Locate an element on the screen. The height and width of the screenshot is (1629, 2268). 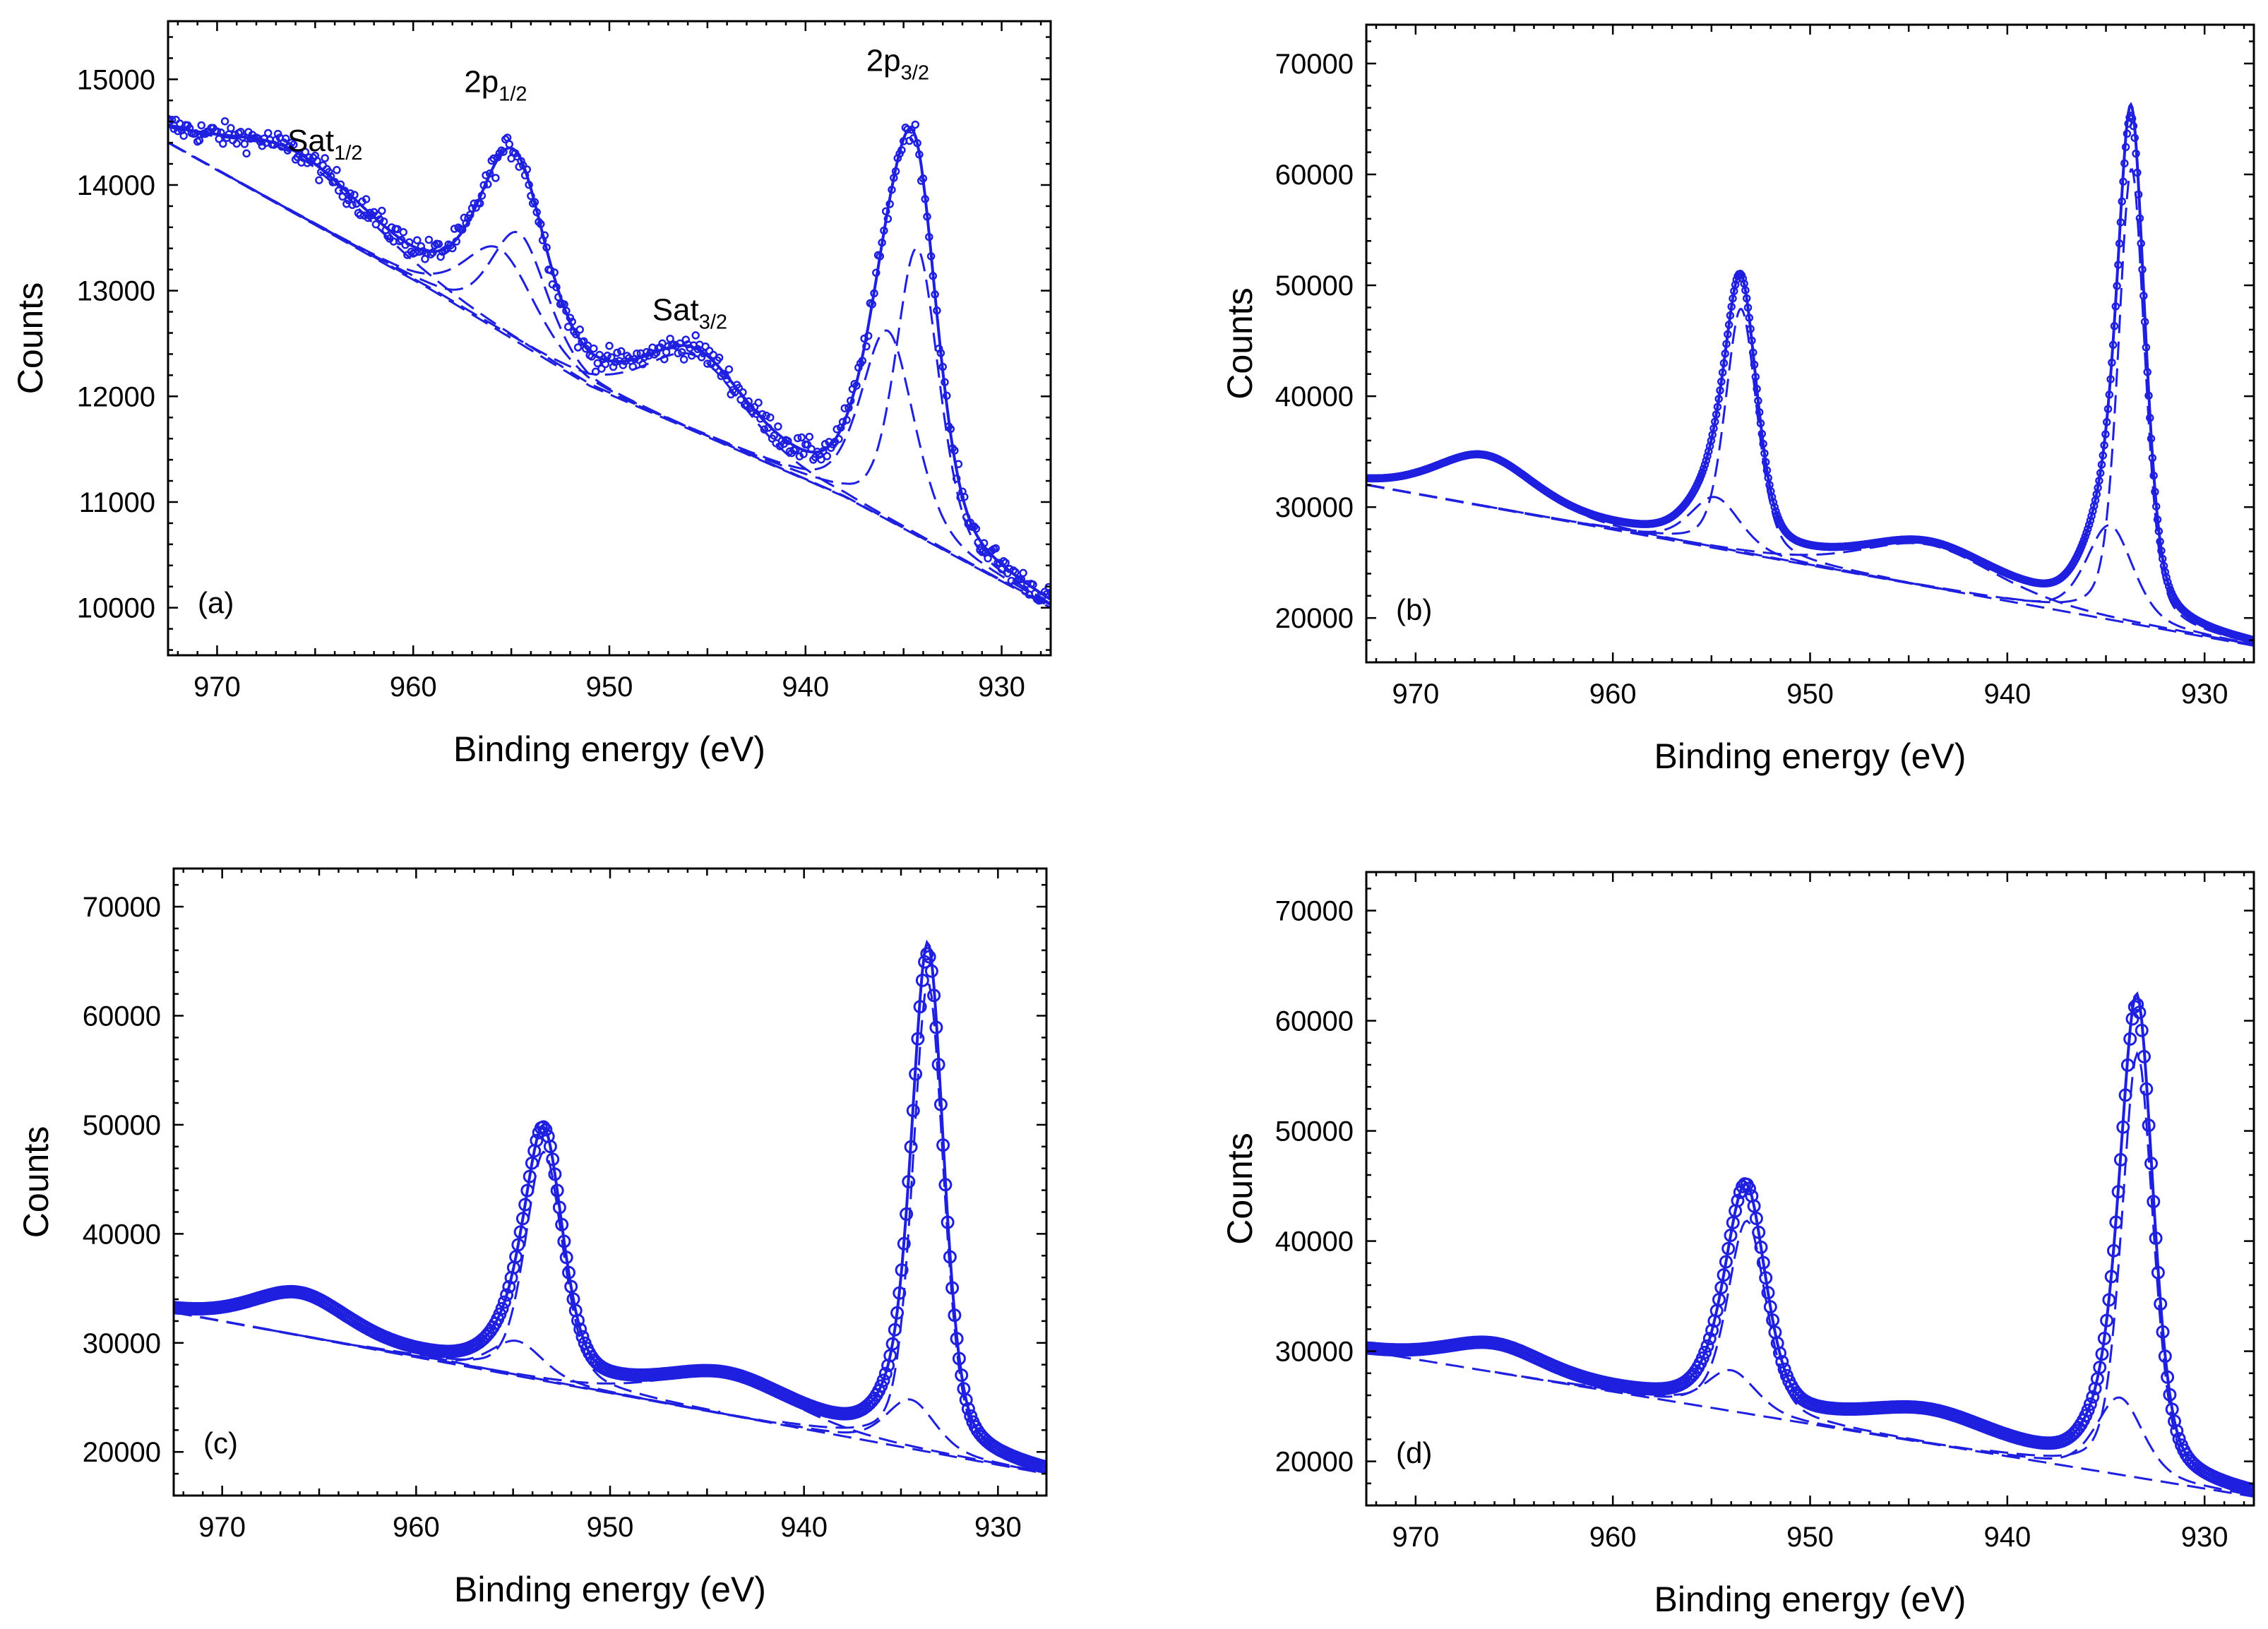
y-tick-label: 10000 is located at coordinates (116, 608).